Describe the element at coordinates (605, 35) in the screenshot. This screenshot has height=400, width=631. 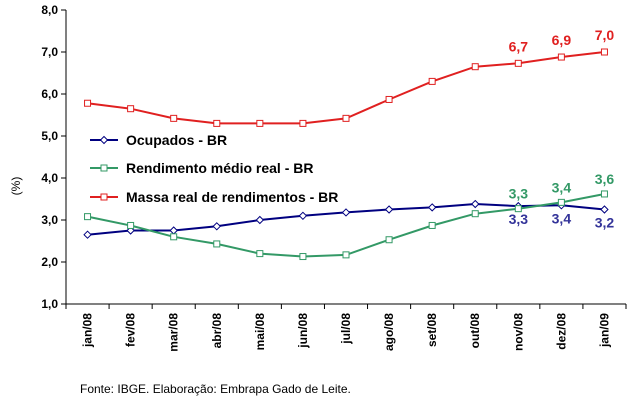
I see `data-label: 7,0` at that location.